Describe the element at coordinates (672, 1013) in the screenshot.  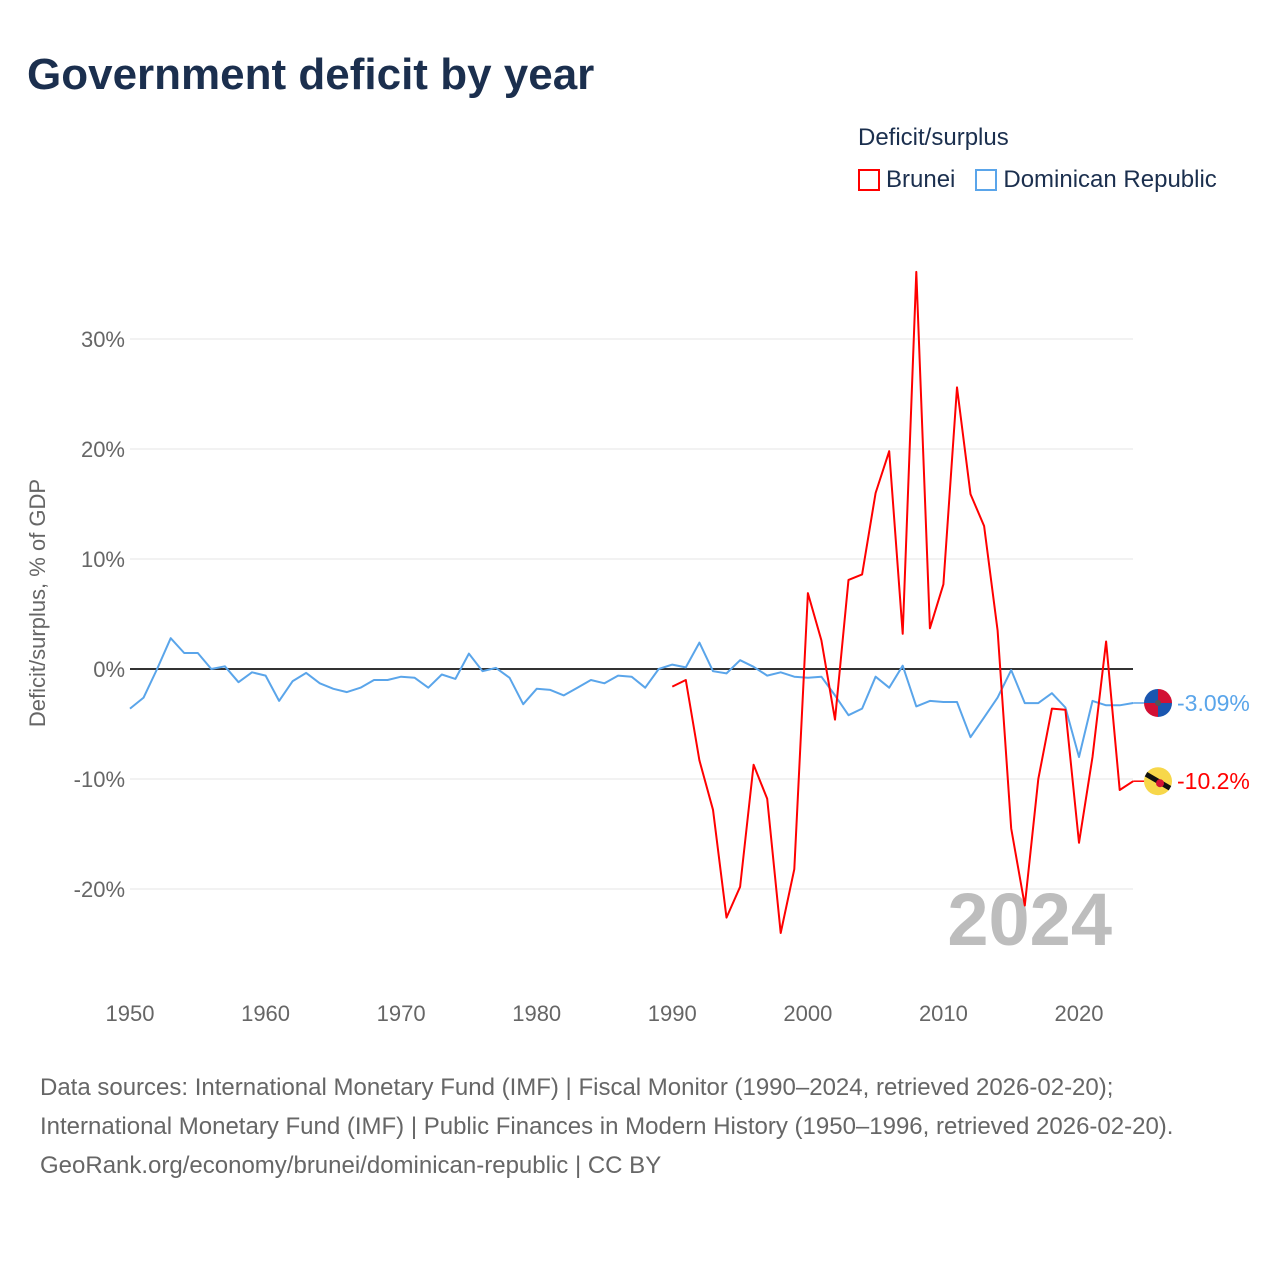
I see `x-tick-label: 1990` at that location.